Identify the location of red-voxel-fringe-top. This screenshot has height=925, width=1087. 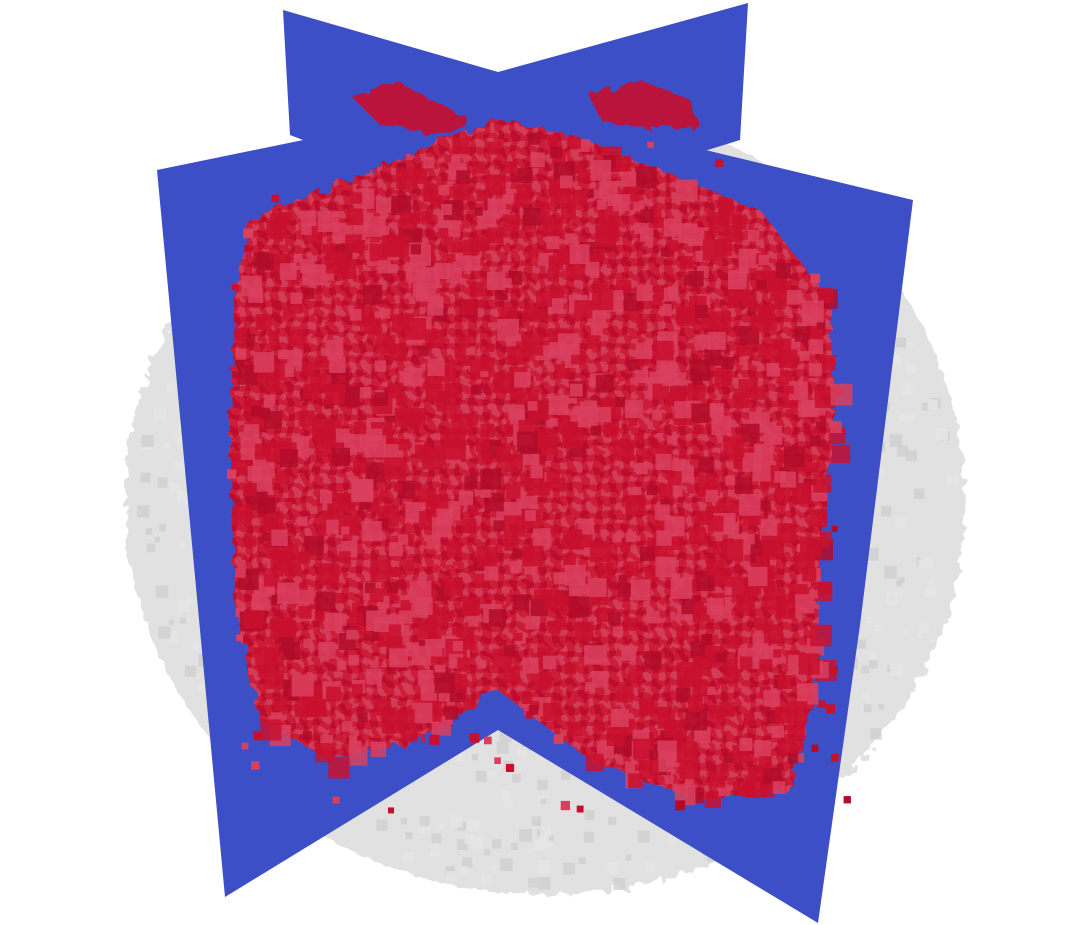
(525, 107).